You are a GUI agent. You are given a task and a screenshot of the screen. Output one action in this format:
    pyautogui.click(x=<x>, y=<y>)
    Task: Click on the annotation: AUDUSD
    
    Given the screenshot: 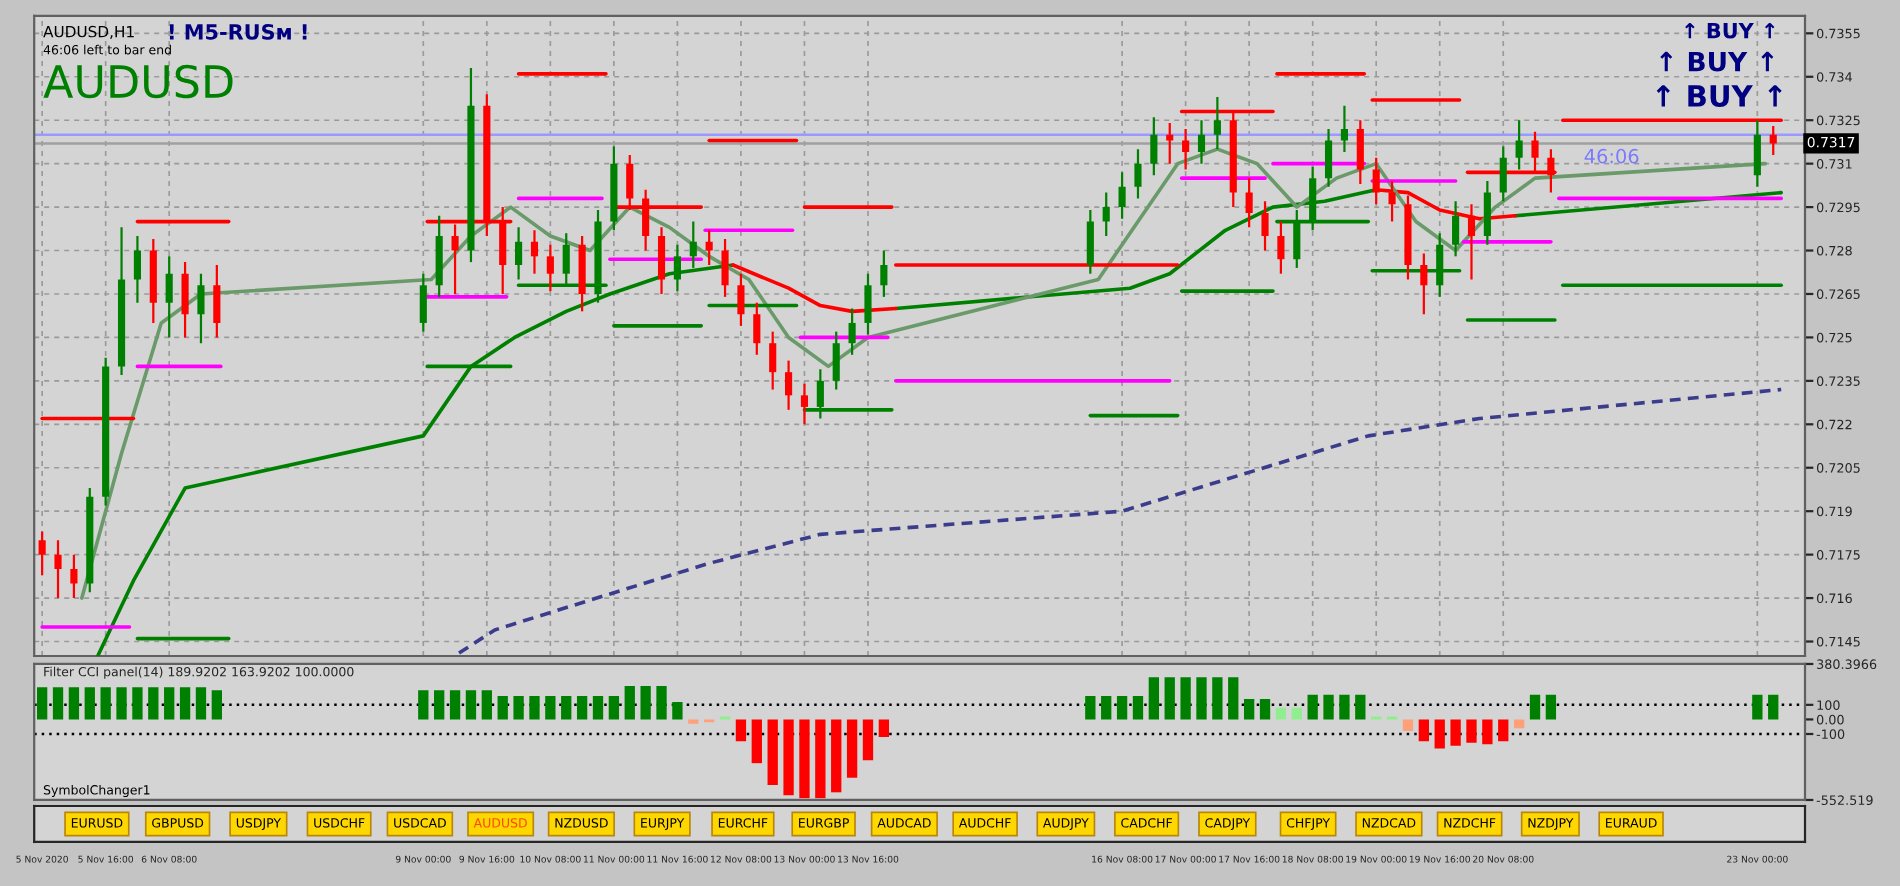 What is the action you would take?
    pyautogui.click(x=138, y=81)
    